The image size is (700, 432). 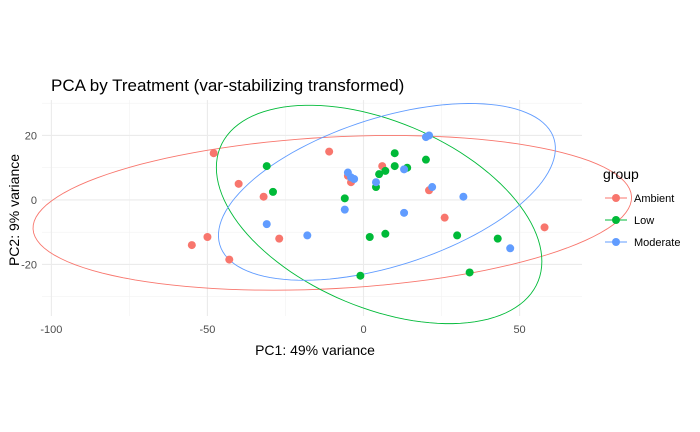 I want to click on legend-label-low: Low, so click(x=644, y=221).